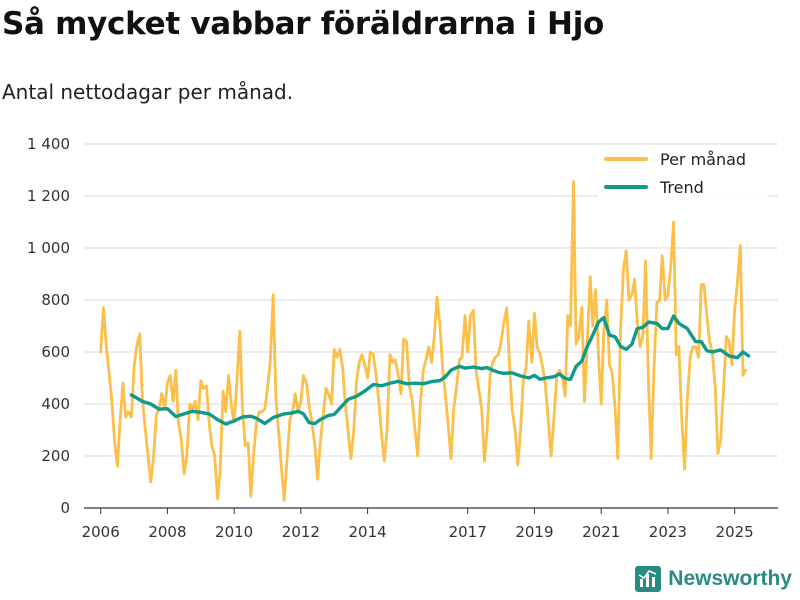  What do you see at coordinates (418, 524) in the screenshot?
I see `x-axis-tick-labels: 2006 2008 2010 2012 2014 2017 2019 2021 2023 2025` at bounding box center [418, 524].